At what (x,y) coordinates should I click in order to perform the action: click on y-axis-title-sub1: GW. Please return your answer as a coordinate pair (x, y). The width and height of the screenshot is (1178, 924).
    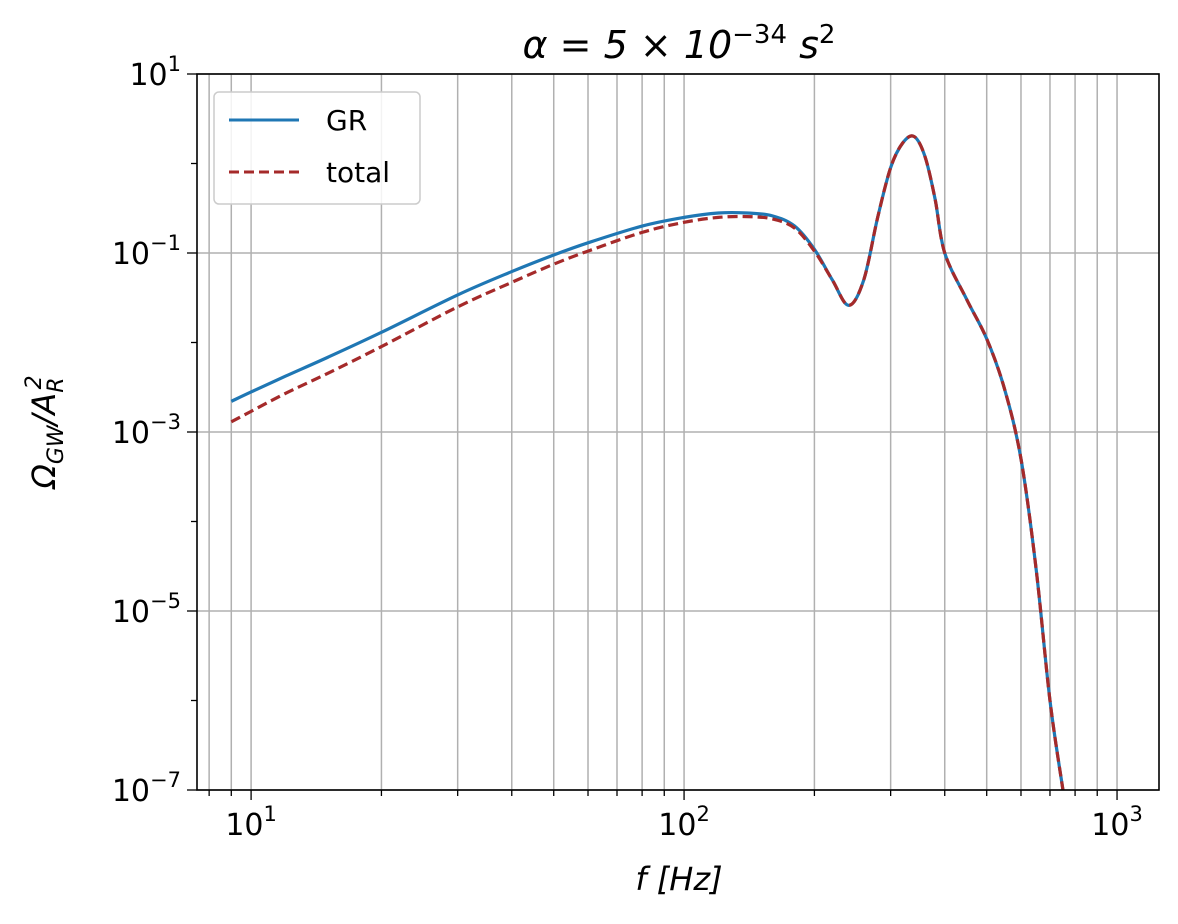
    Looking at the image, I should click on (56, 444).